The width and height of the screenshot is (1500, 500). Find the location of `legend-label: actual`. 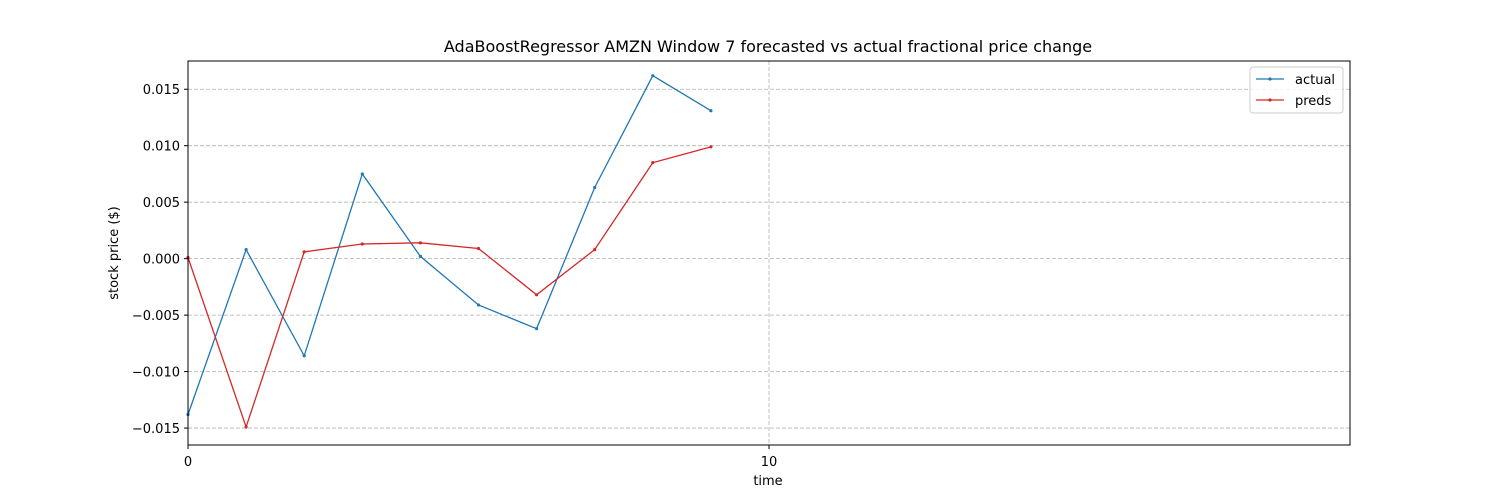

legend-label: actual is located at coordinates (1315, 80).